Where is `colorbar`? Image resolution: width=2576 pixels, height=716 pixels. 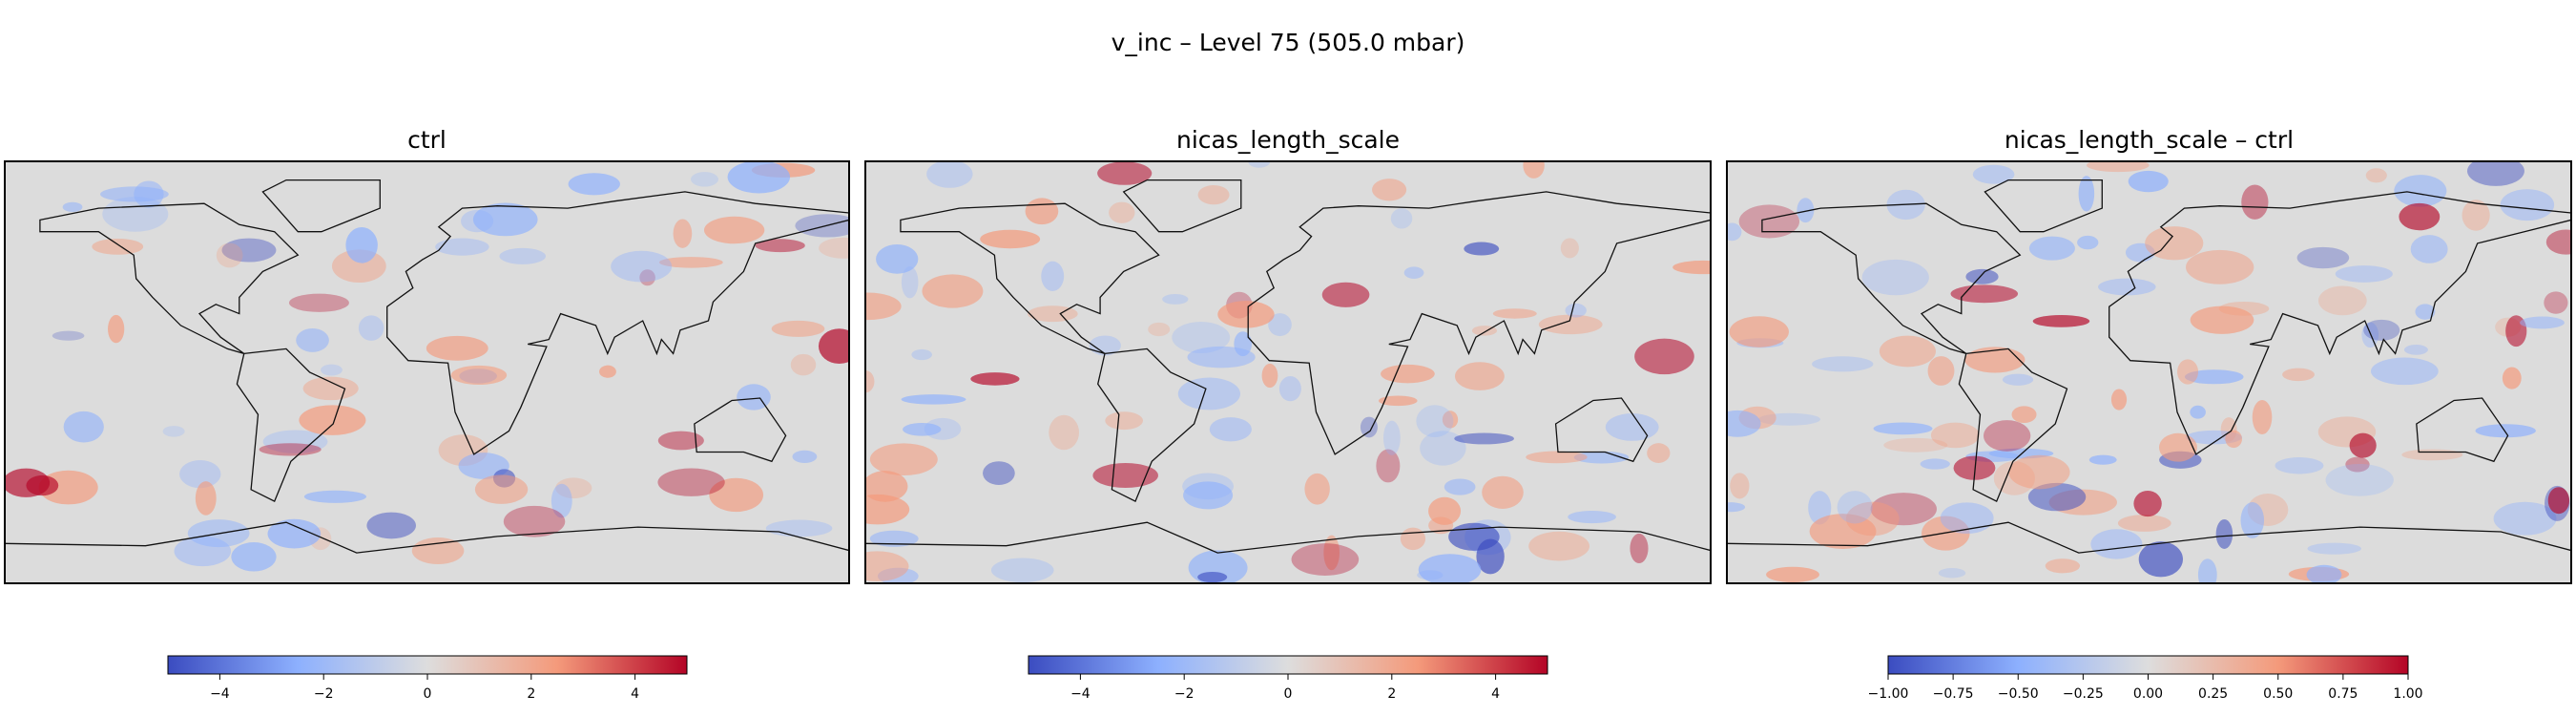 colorbar is located at coordinates (1288, 665).